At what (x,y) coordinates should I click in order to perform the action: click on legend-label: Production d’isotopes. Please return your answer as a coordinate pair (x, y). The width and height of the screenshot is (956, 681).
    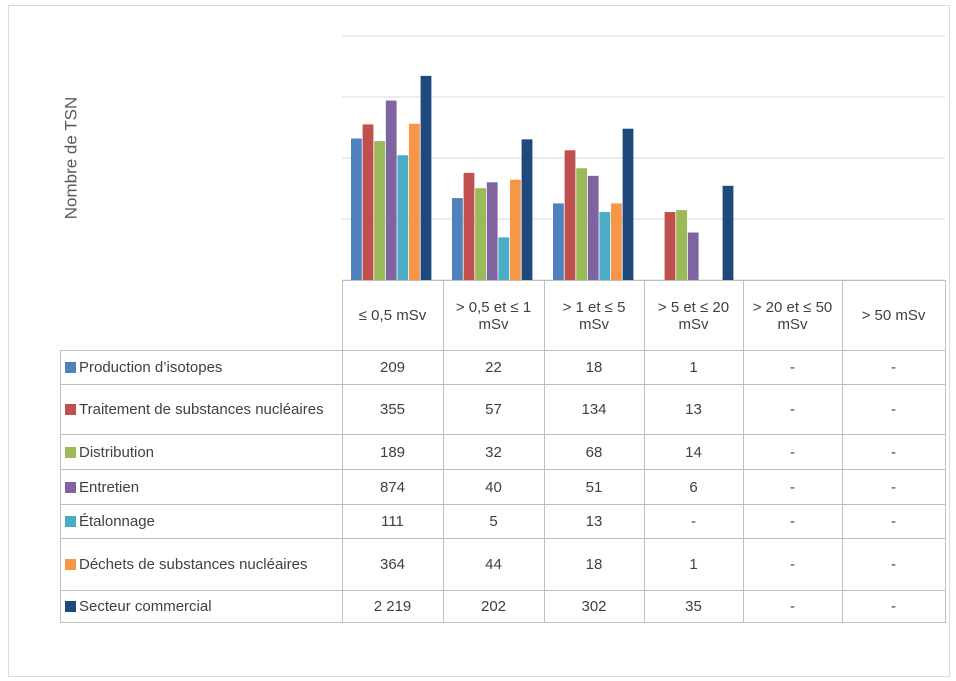
    Looking at the image, I should click on (151, 367).